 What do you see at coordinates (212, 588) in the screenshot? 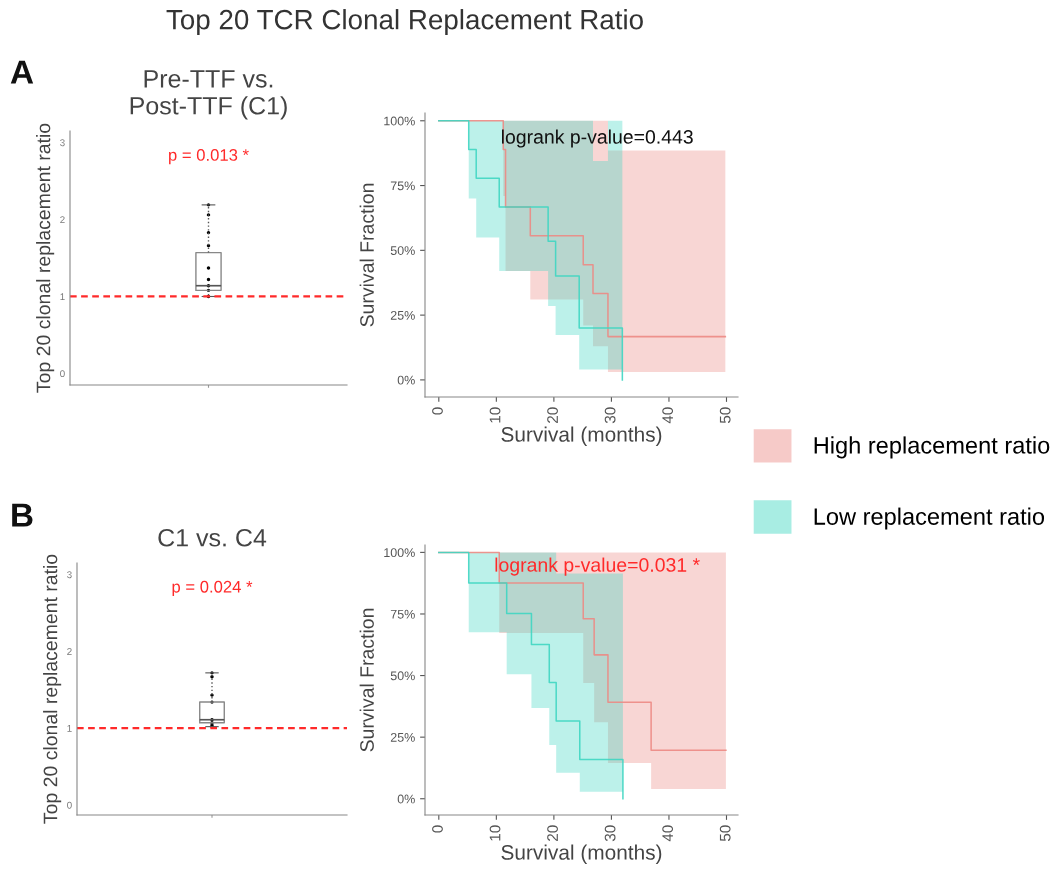
I see `annotation: p = 0.024 *` at bounding box center [212, 588].